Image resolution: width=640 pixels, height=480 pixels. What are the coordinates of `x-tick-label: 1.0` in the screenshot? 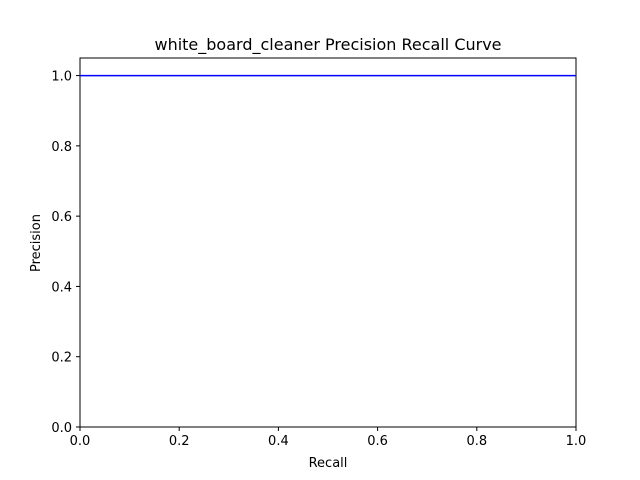 It's located at (576, 441).